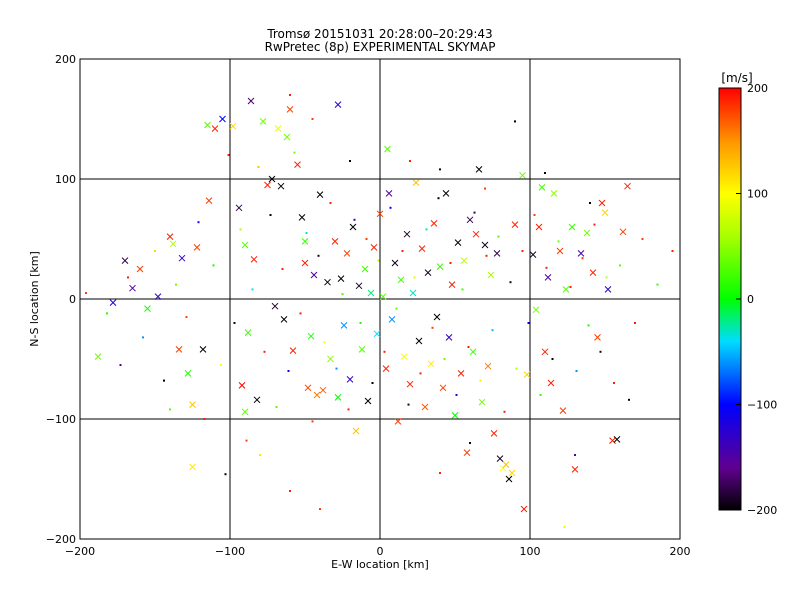 The image size is (800, 600). What do you see at coordinates (530, 551) in the screenshot?
I see `x-tick-label: 100` at bounding box center [530, 551].